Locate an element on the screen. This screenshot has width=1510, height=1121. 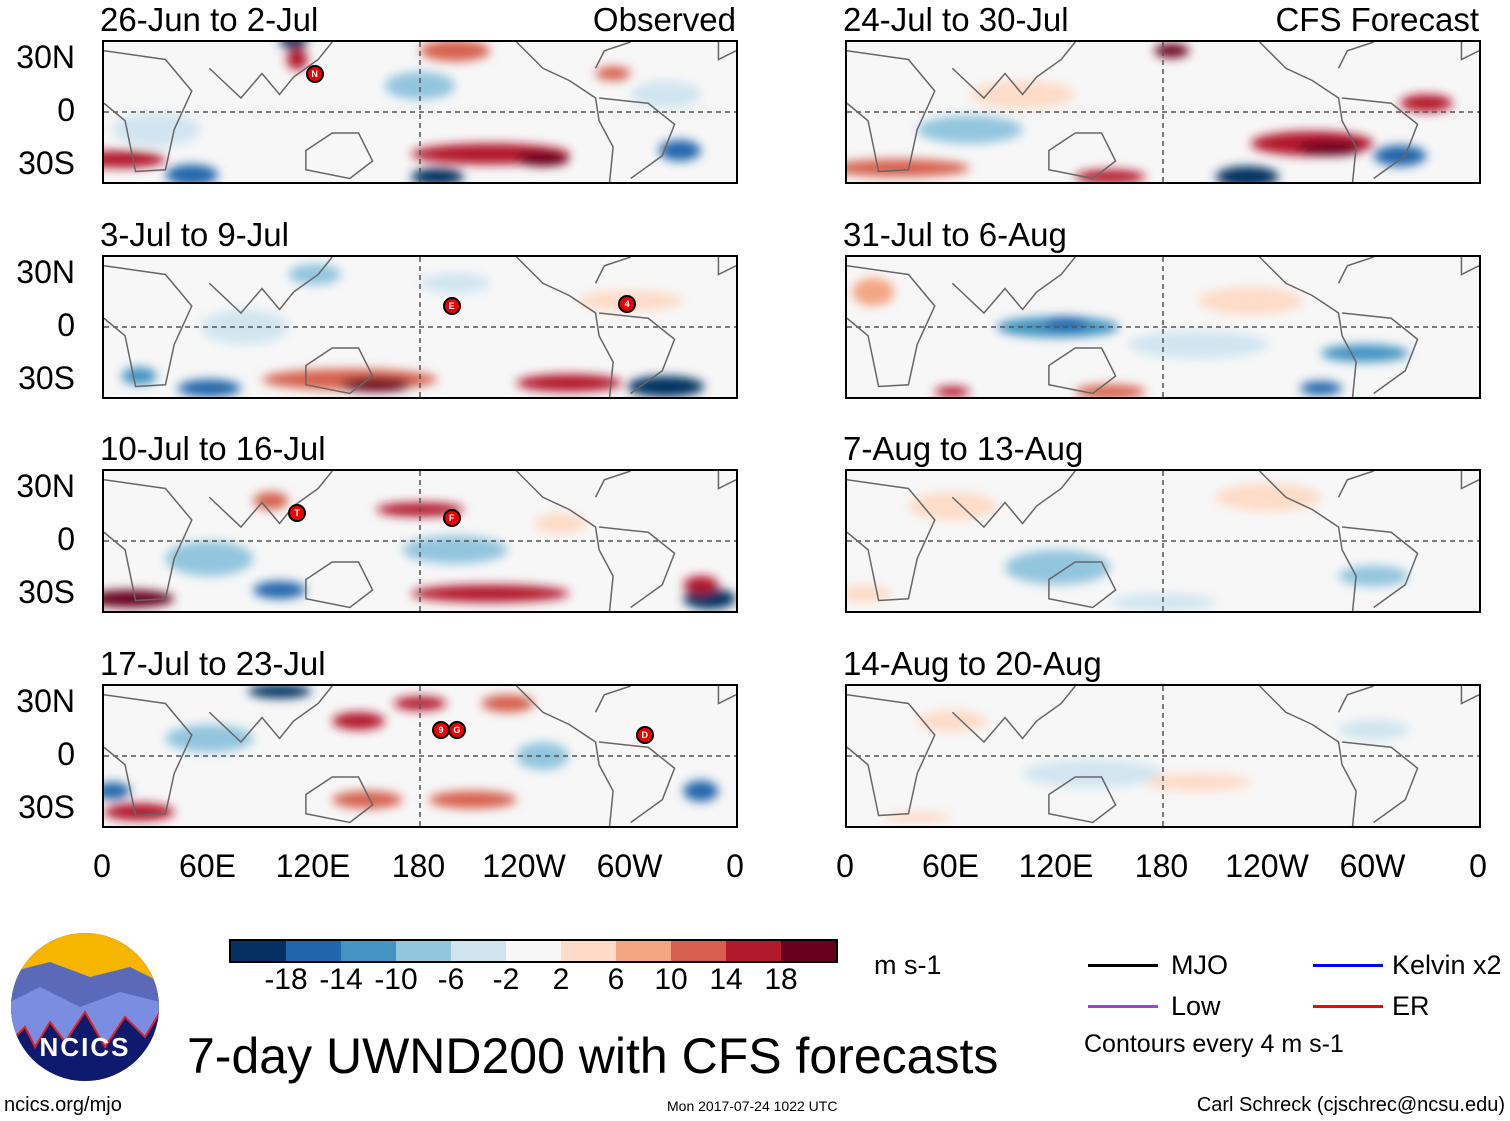
site-link: ncics.org/mjo is located at coordinates (63, 1105).